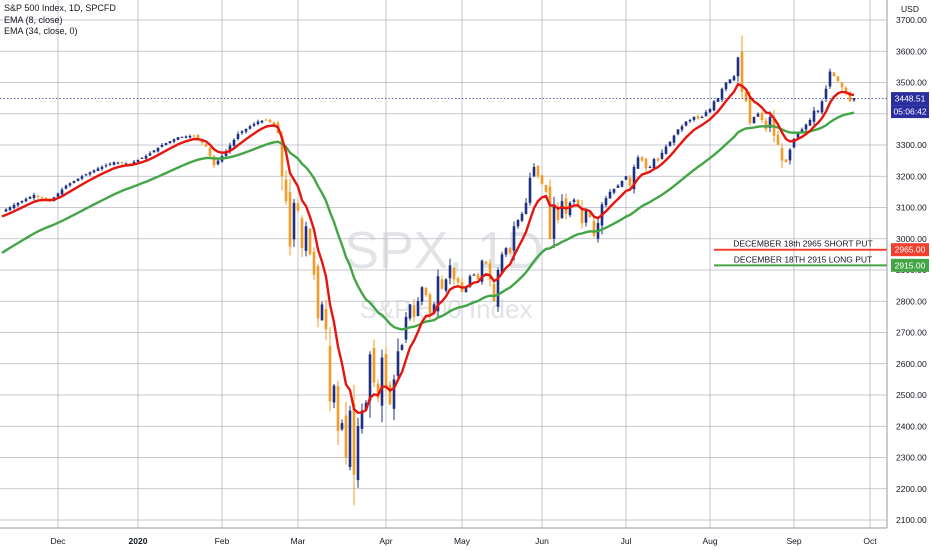  Describe the element at coordinates (911, 395) in the screenshot. I see `price-tick-label: 2500.00` at that location.